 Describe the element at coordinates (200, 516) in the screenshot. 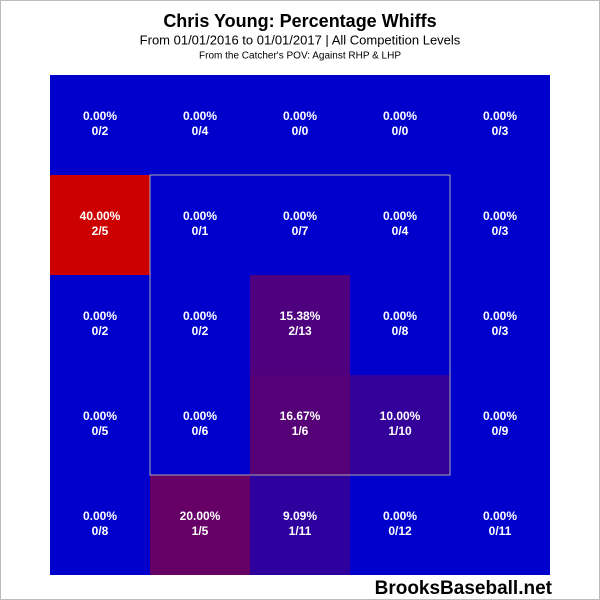

I see `cell-value-label: 20.00%` at that location.